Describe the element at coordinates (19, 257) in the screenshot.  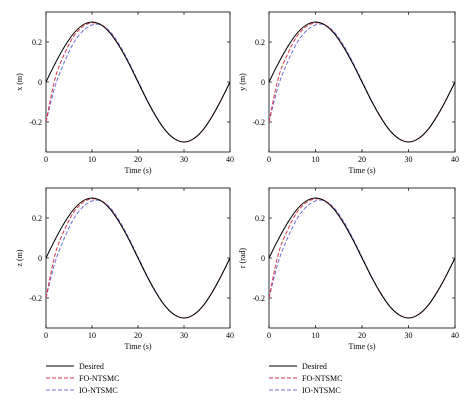
I see `y-axis-label: z (m)` at that location.